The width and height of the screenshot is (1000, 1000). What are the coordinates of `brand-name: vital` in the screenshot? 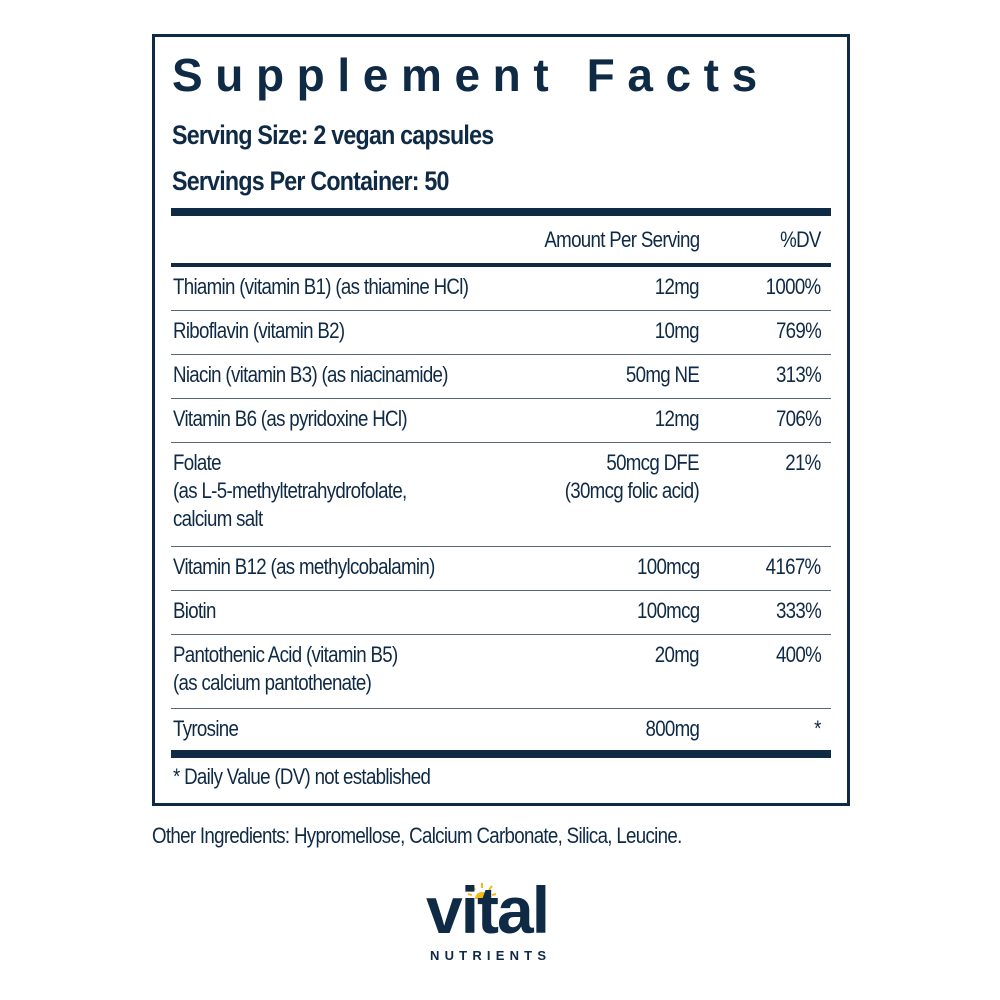 It's located at (488, 910).